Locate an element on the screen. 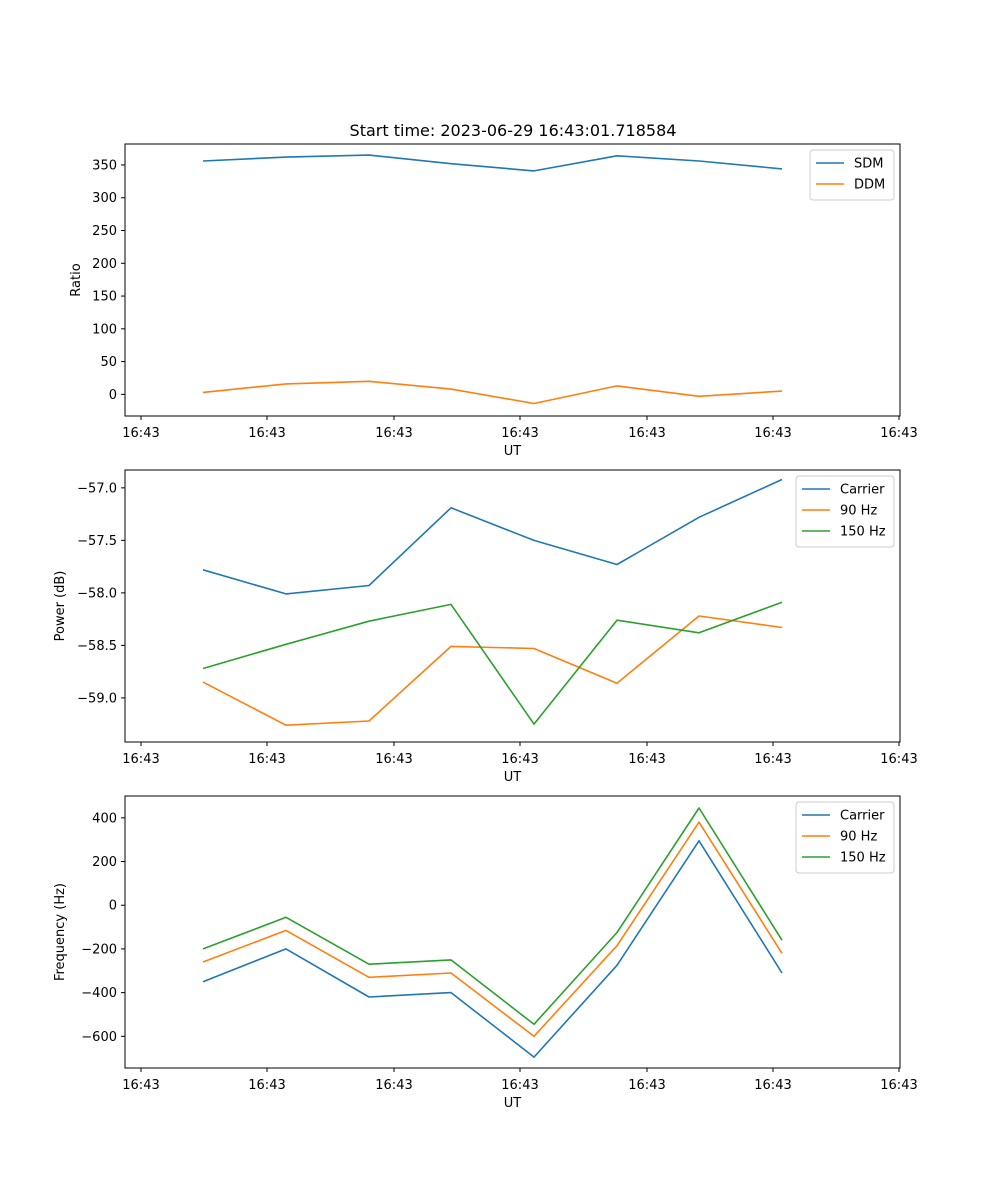 The width and height of the screenshot is (1000, 1200). y-tick-label: 250 is located at coordinates (104, 231).